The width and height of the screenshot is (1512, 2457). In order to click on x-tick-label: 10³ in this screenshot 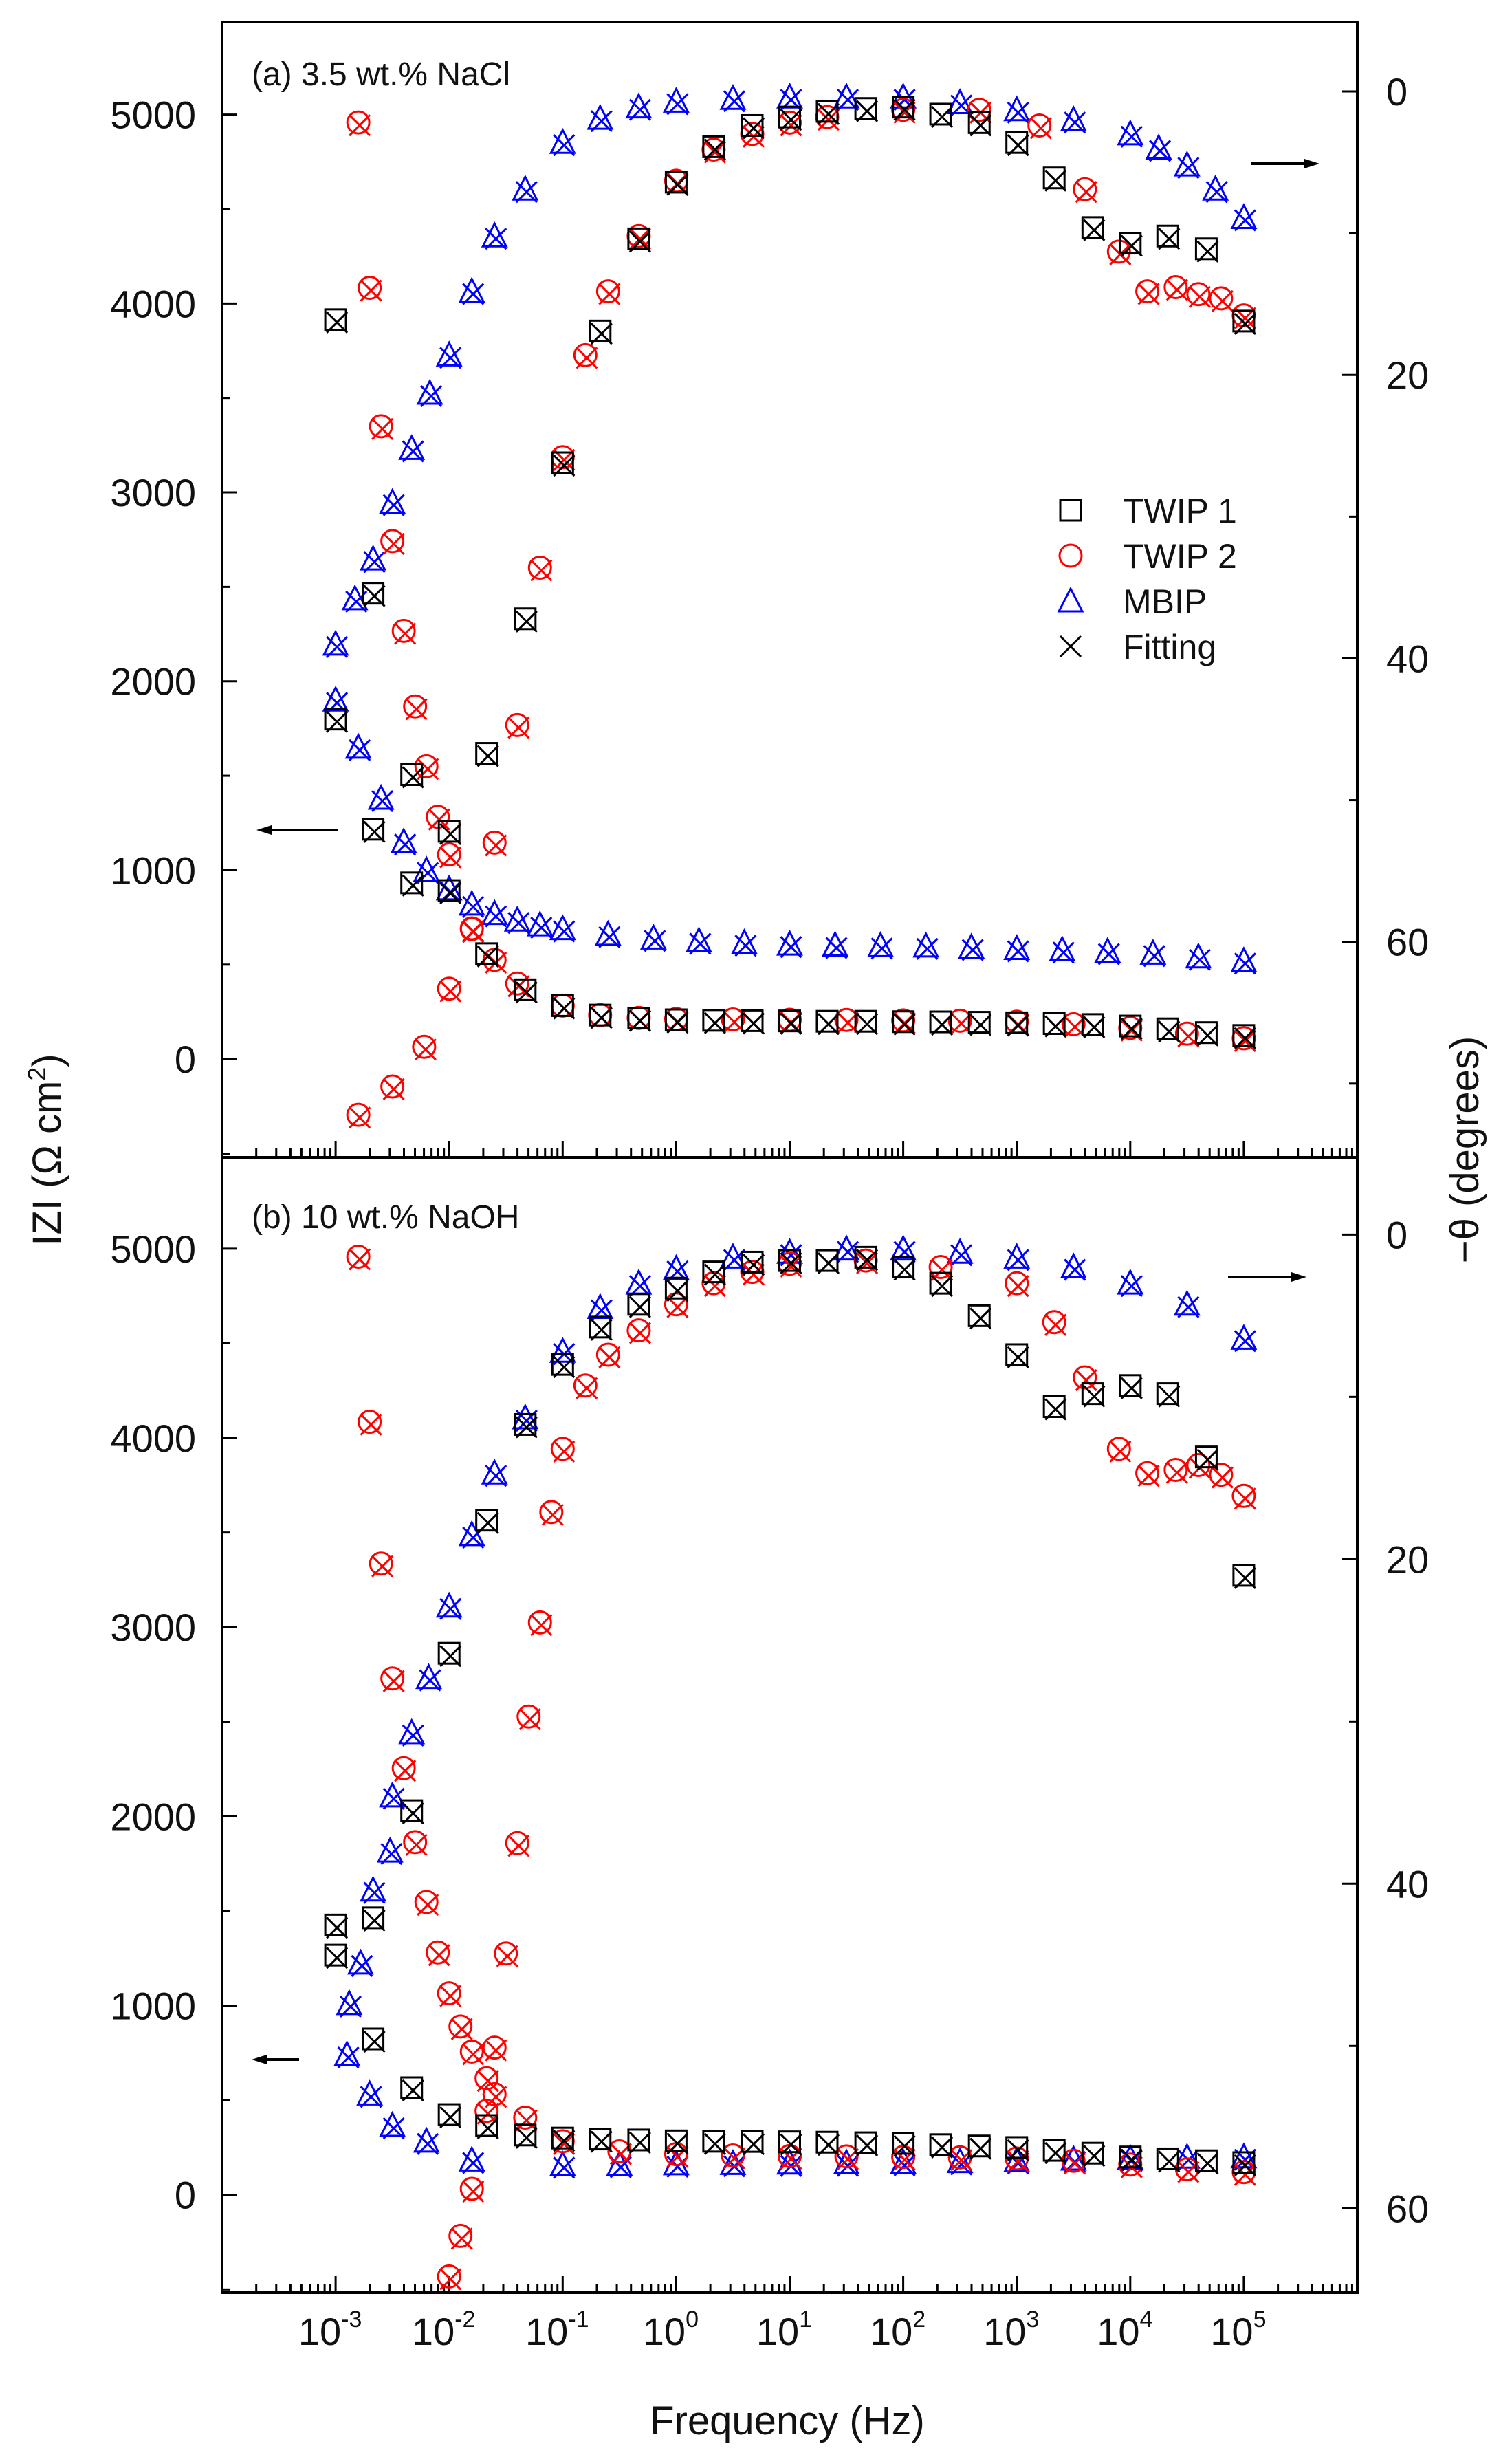, I will do `click(1011, 2329)`.